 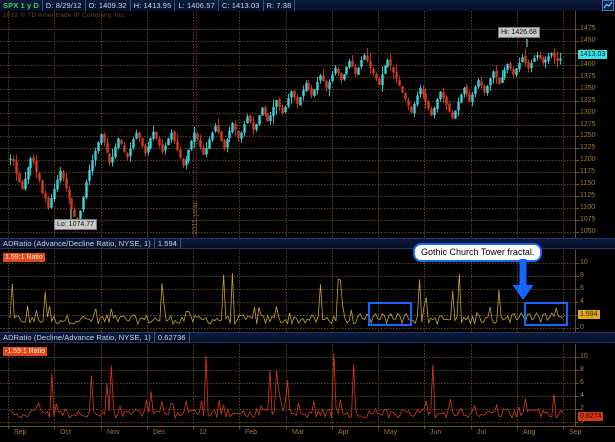 What do you see at coordinates (251, 432) in the screenshot?
I see `time-axis-label: Feb` at bounding box center [251, 432].